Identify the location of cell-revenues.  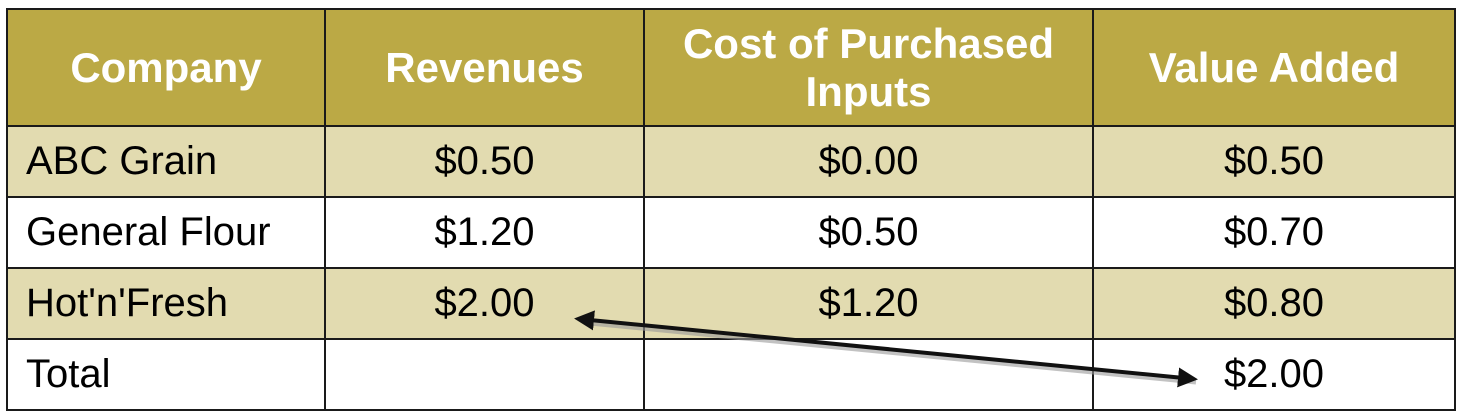
(484, 374).